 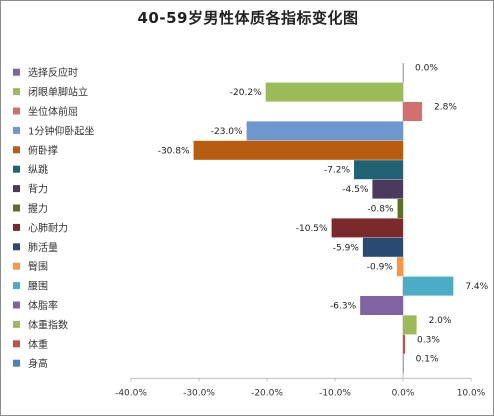 What do you see at coordinates (174, 151) in the screenshot?
I see `data-label: -30.8%` at bounding box center [174, 151].